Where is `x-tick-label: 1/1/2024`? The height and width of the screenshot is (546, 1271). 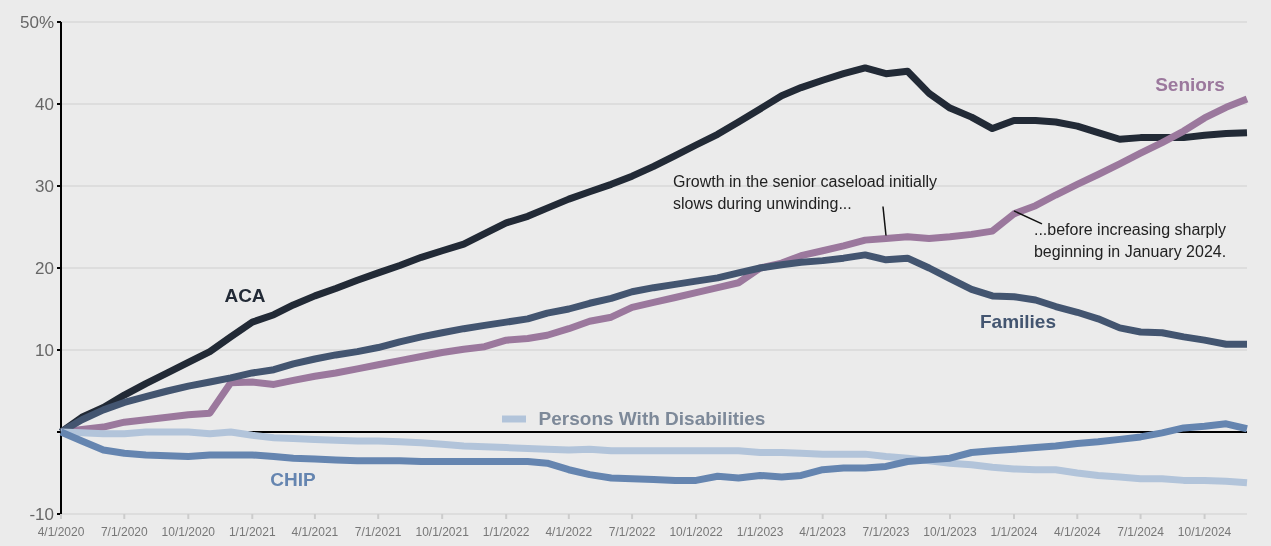 x-tick-label: 1/1/2024 is located at coordinates (1014, 532).